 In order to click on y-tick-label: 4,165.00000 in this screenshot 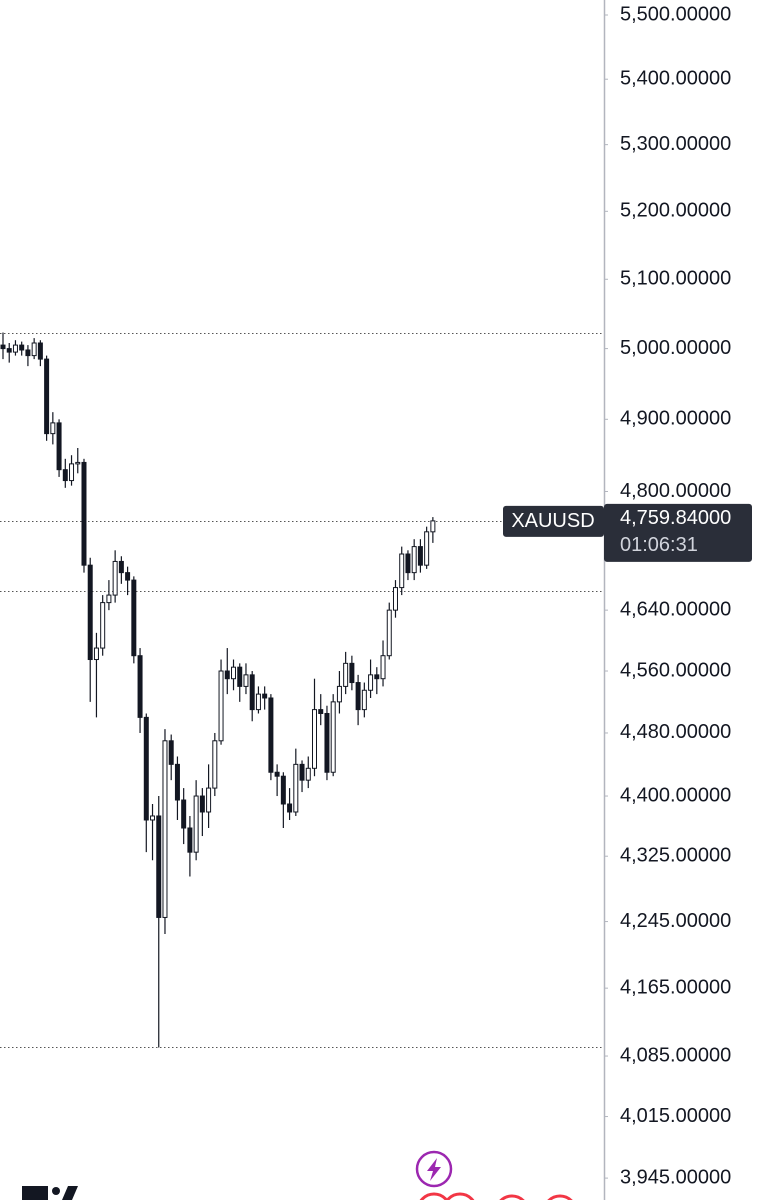, I will do `click(675, 987)`.